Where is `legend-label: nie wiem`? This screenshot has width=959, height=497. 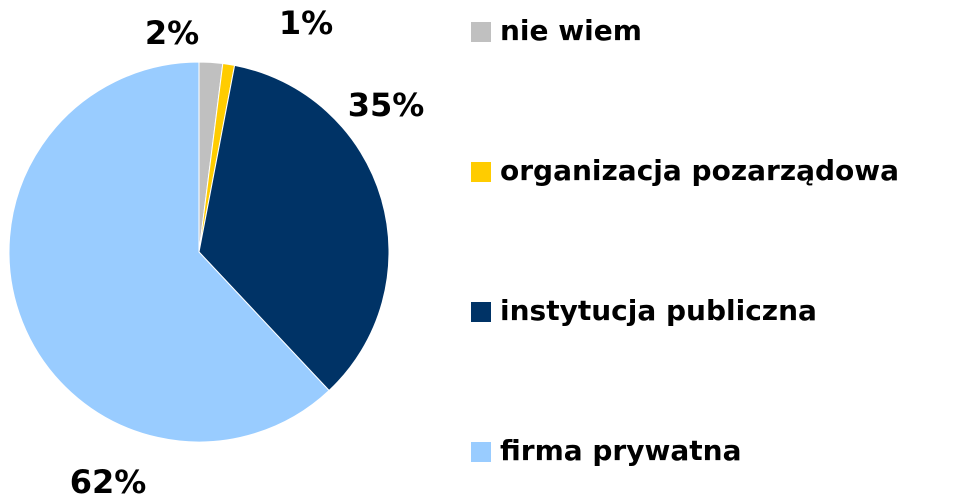
legend-label: nie wiem is located at coordinates (571, 30).